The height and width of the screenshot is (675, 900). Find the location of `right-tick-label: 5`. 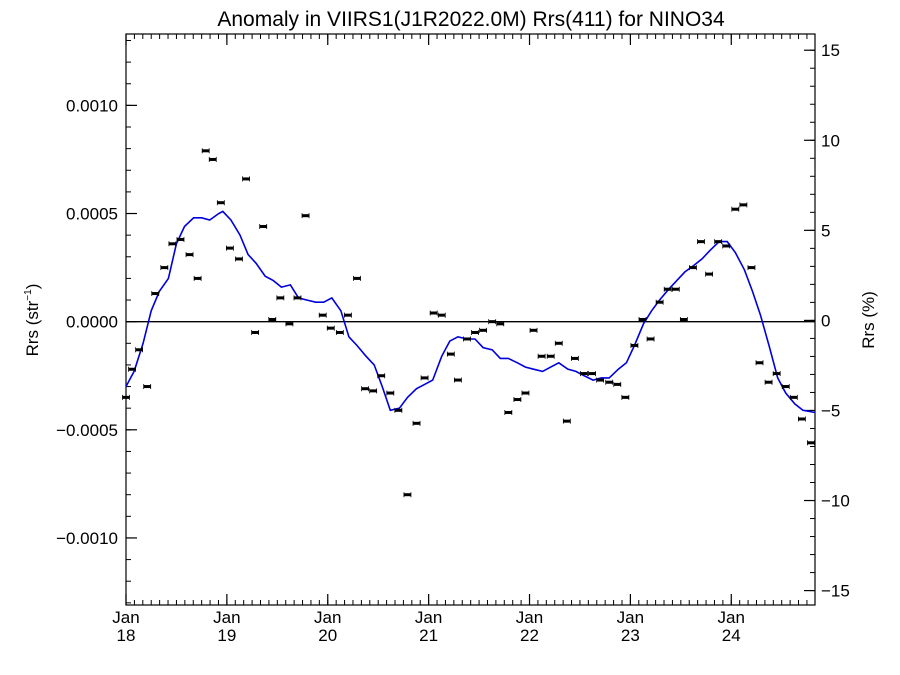

right-tick-label: 5 is located at coordinates (825, 230).